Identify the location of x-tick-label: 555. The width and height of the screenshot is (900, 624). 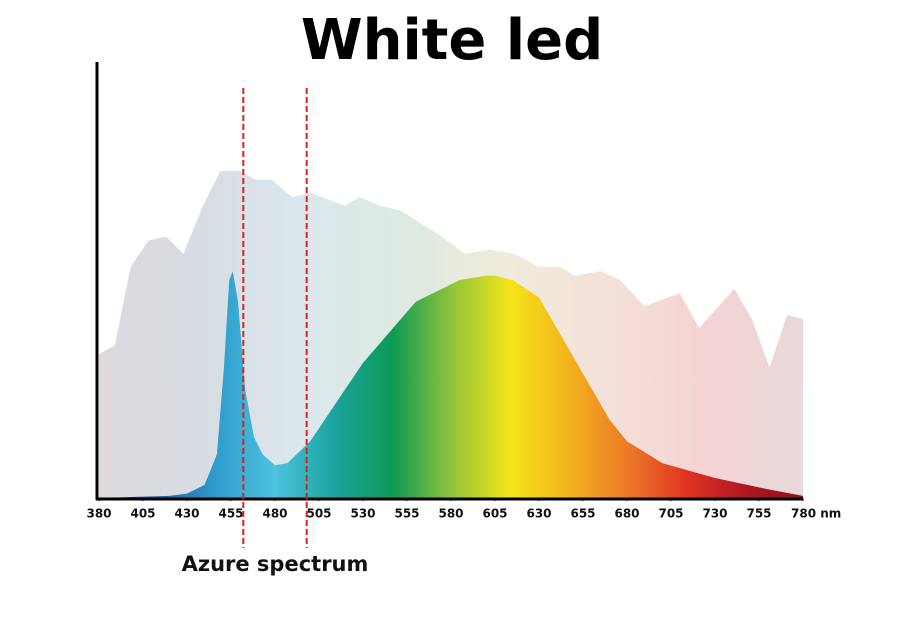
(406, 514).